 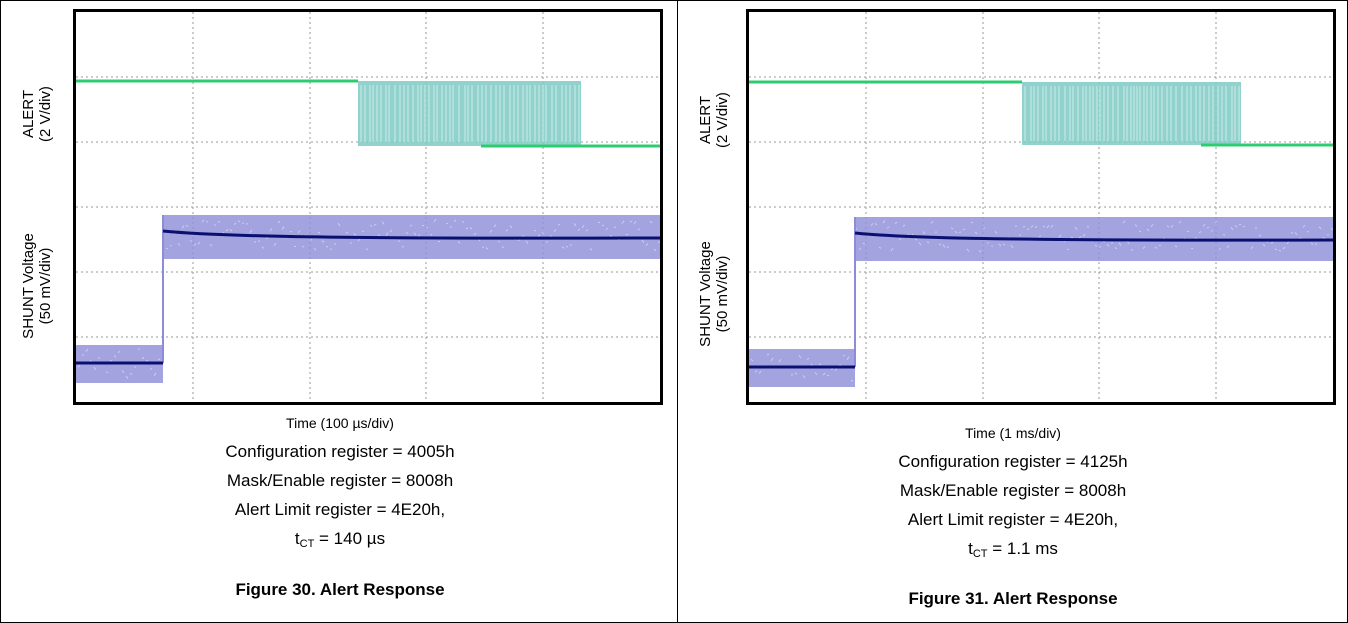 What do you see at coordinates (340, 480) in the screenshot?
I see `mask-enable-register-text: Mask/Enable register = 8008h` at bounding box center [340, 480].